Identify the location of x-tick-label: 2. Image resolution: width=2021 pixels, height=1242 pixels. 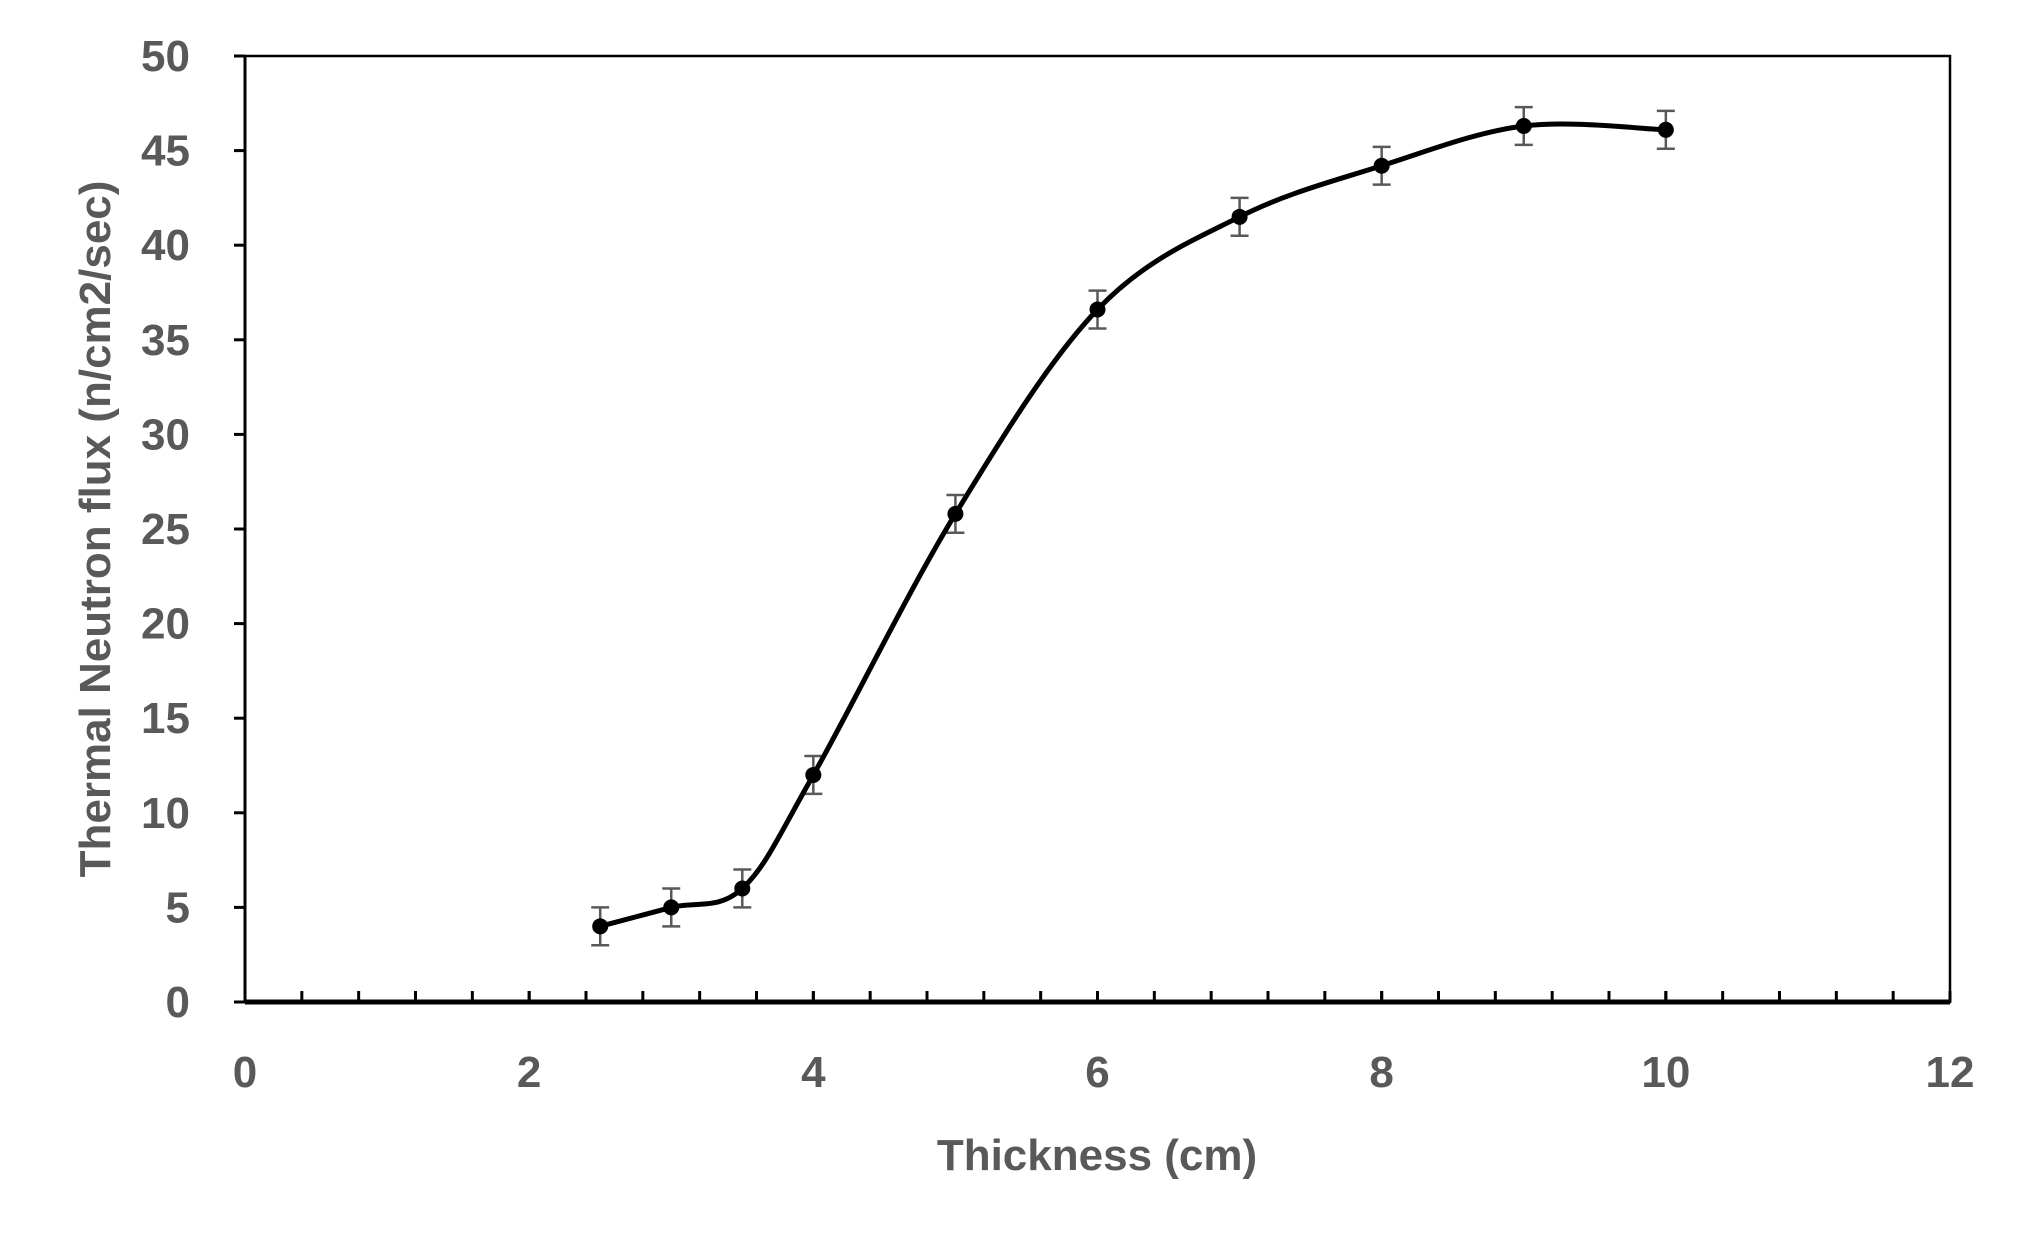
(529, 1072).